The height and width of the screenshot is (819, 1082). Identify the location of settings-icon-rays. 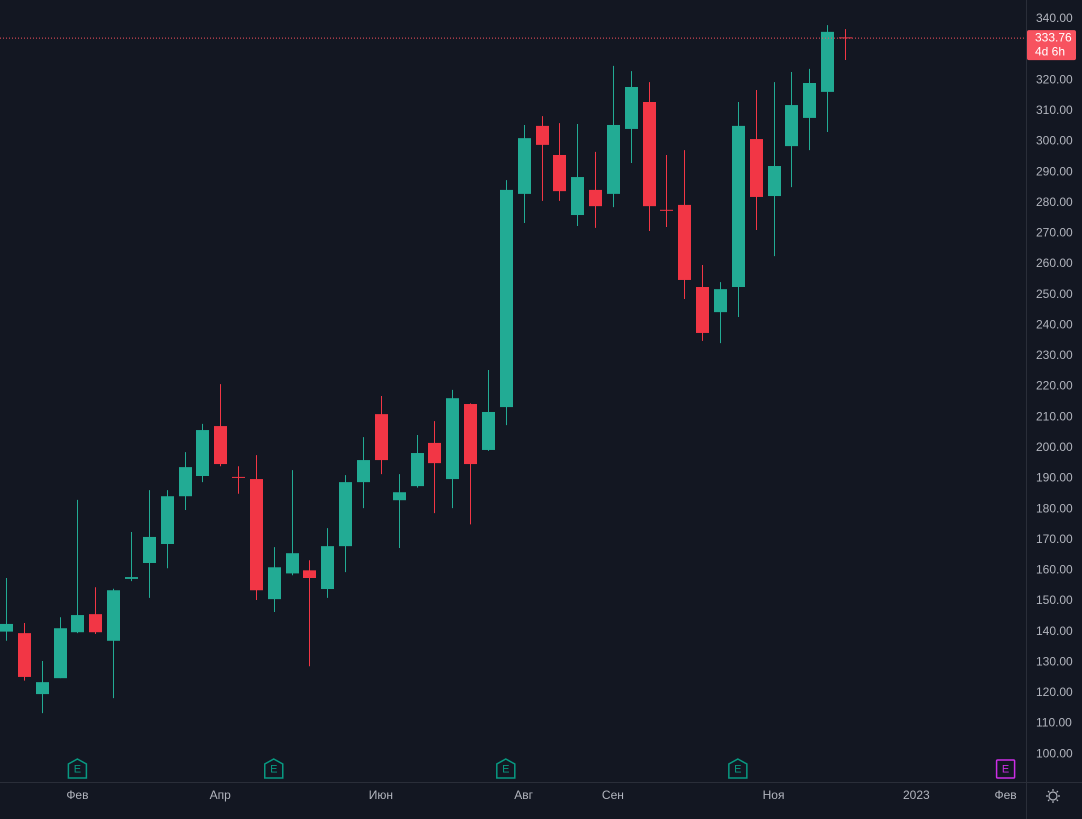
(1053, 796).